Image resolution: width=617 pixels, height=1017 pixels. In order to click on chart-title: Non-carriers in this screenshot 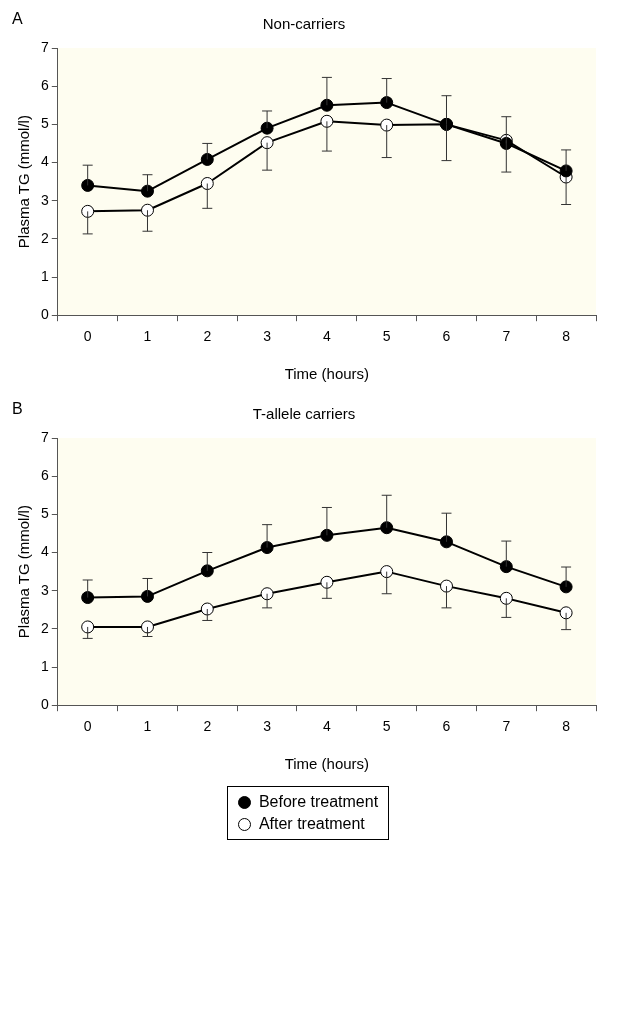, I will do `click(304, 24)`.